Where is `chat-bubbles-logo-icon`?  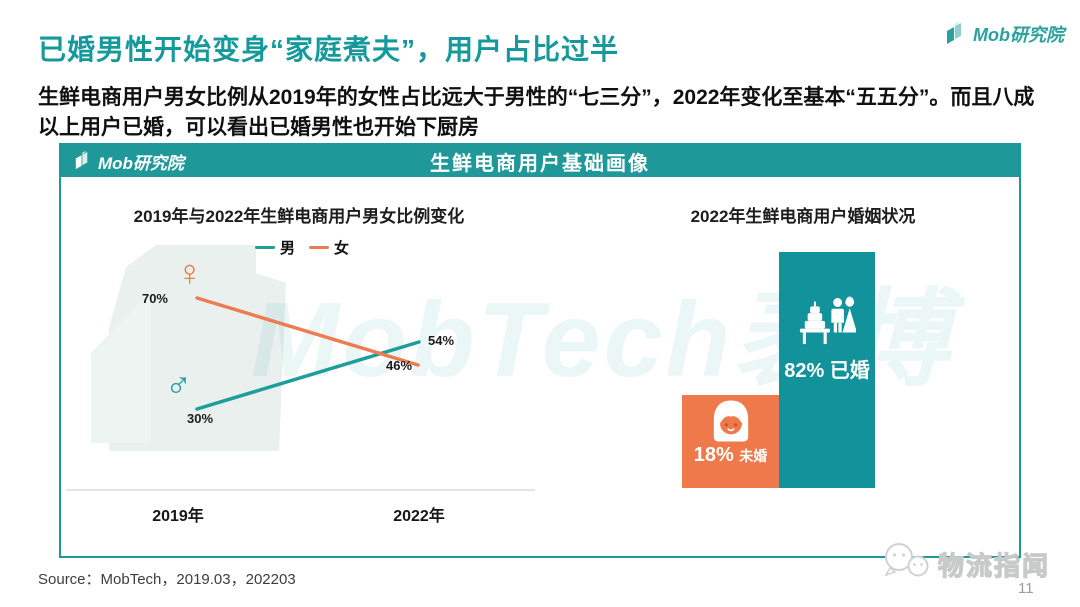 chat-bubbles-logo-icon is located at coordinates (906, 560).